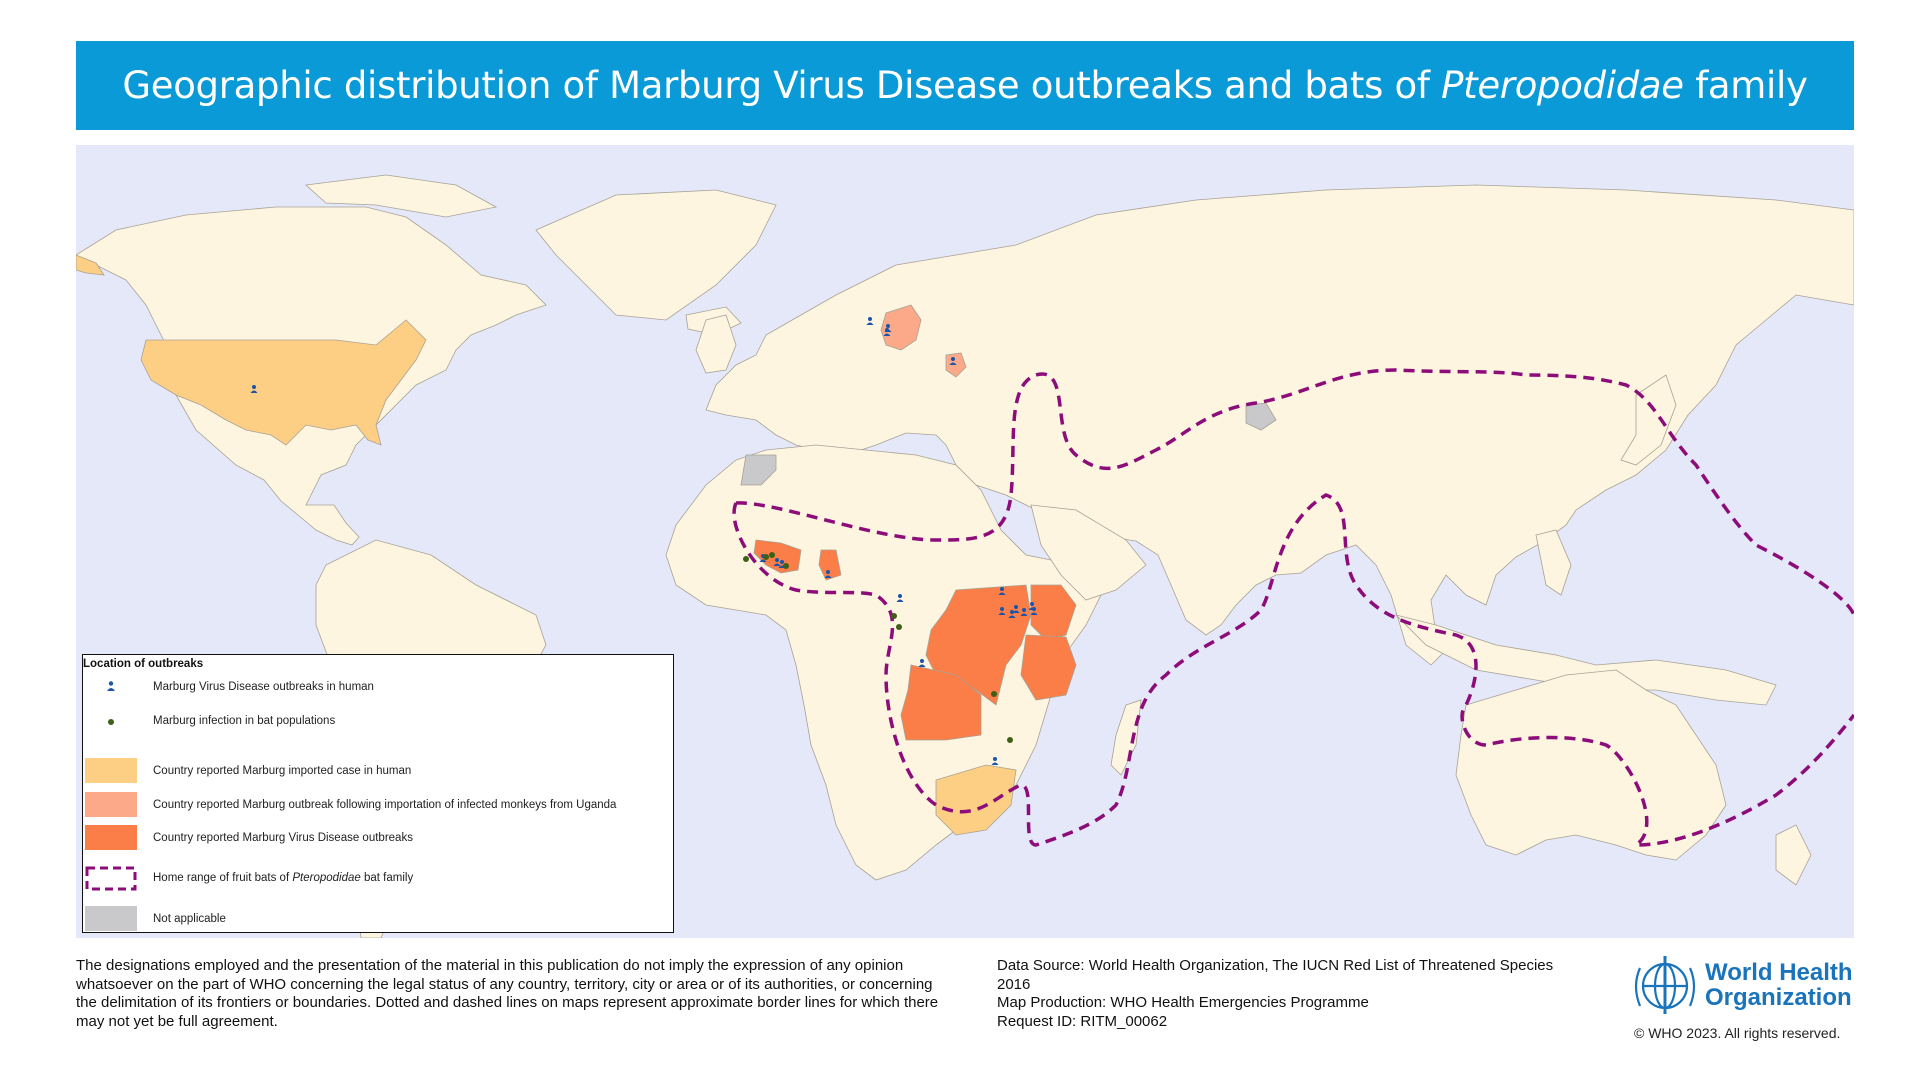 The image size is (1920, 1080). Describe the element at coordinates (1562, 85) in the screenshot. I see `title-italic-text: Pteropodidae` at that location.